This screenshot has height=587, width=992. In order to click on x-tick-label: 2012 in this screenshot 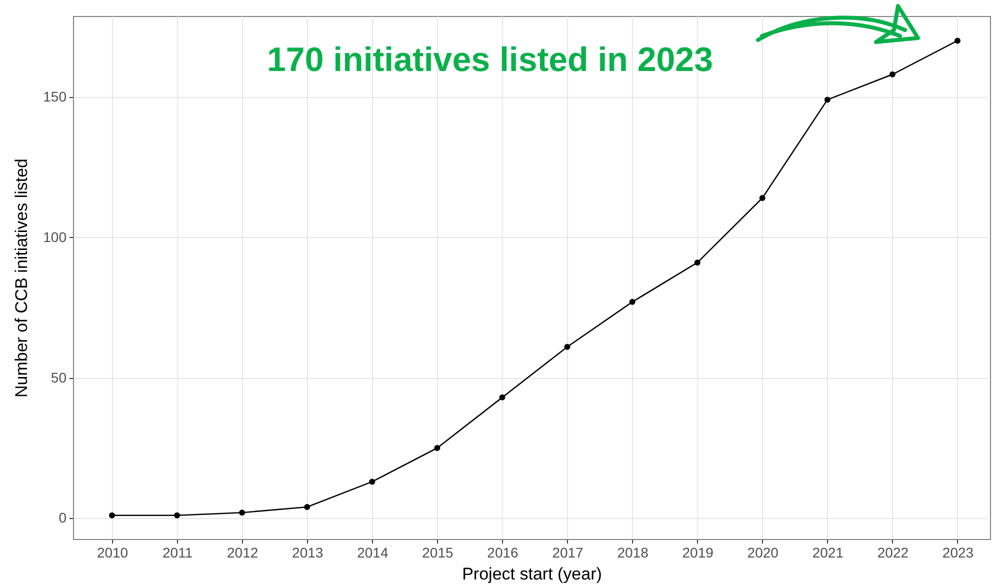, I will do `click(242, 552)`.